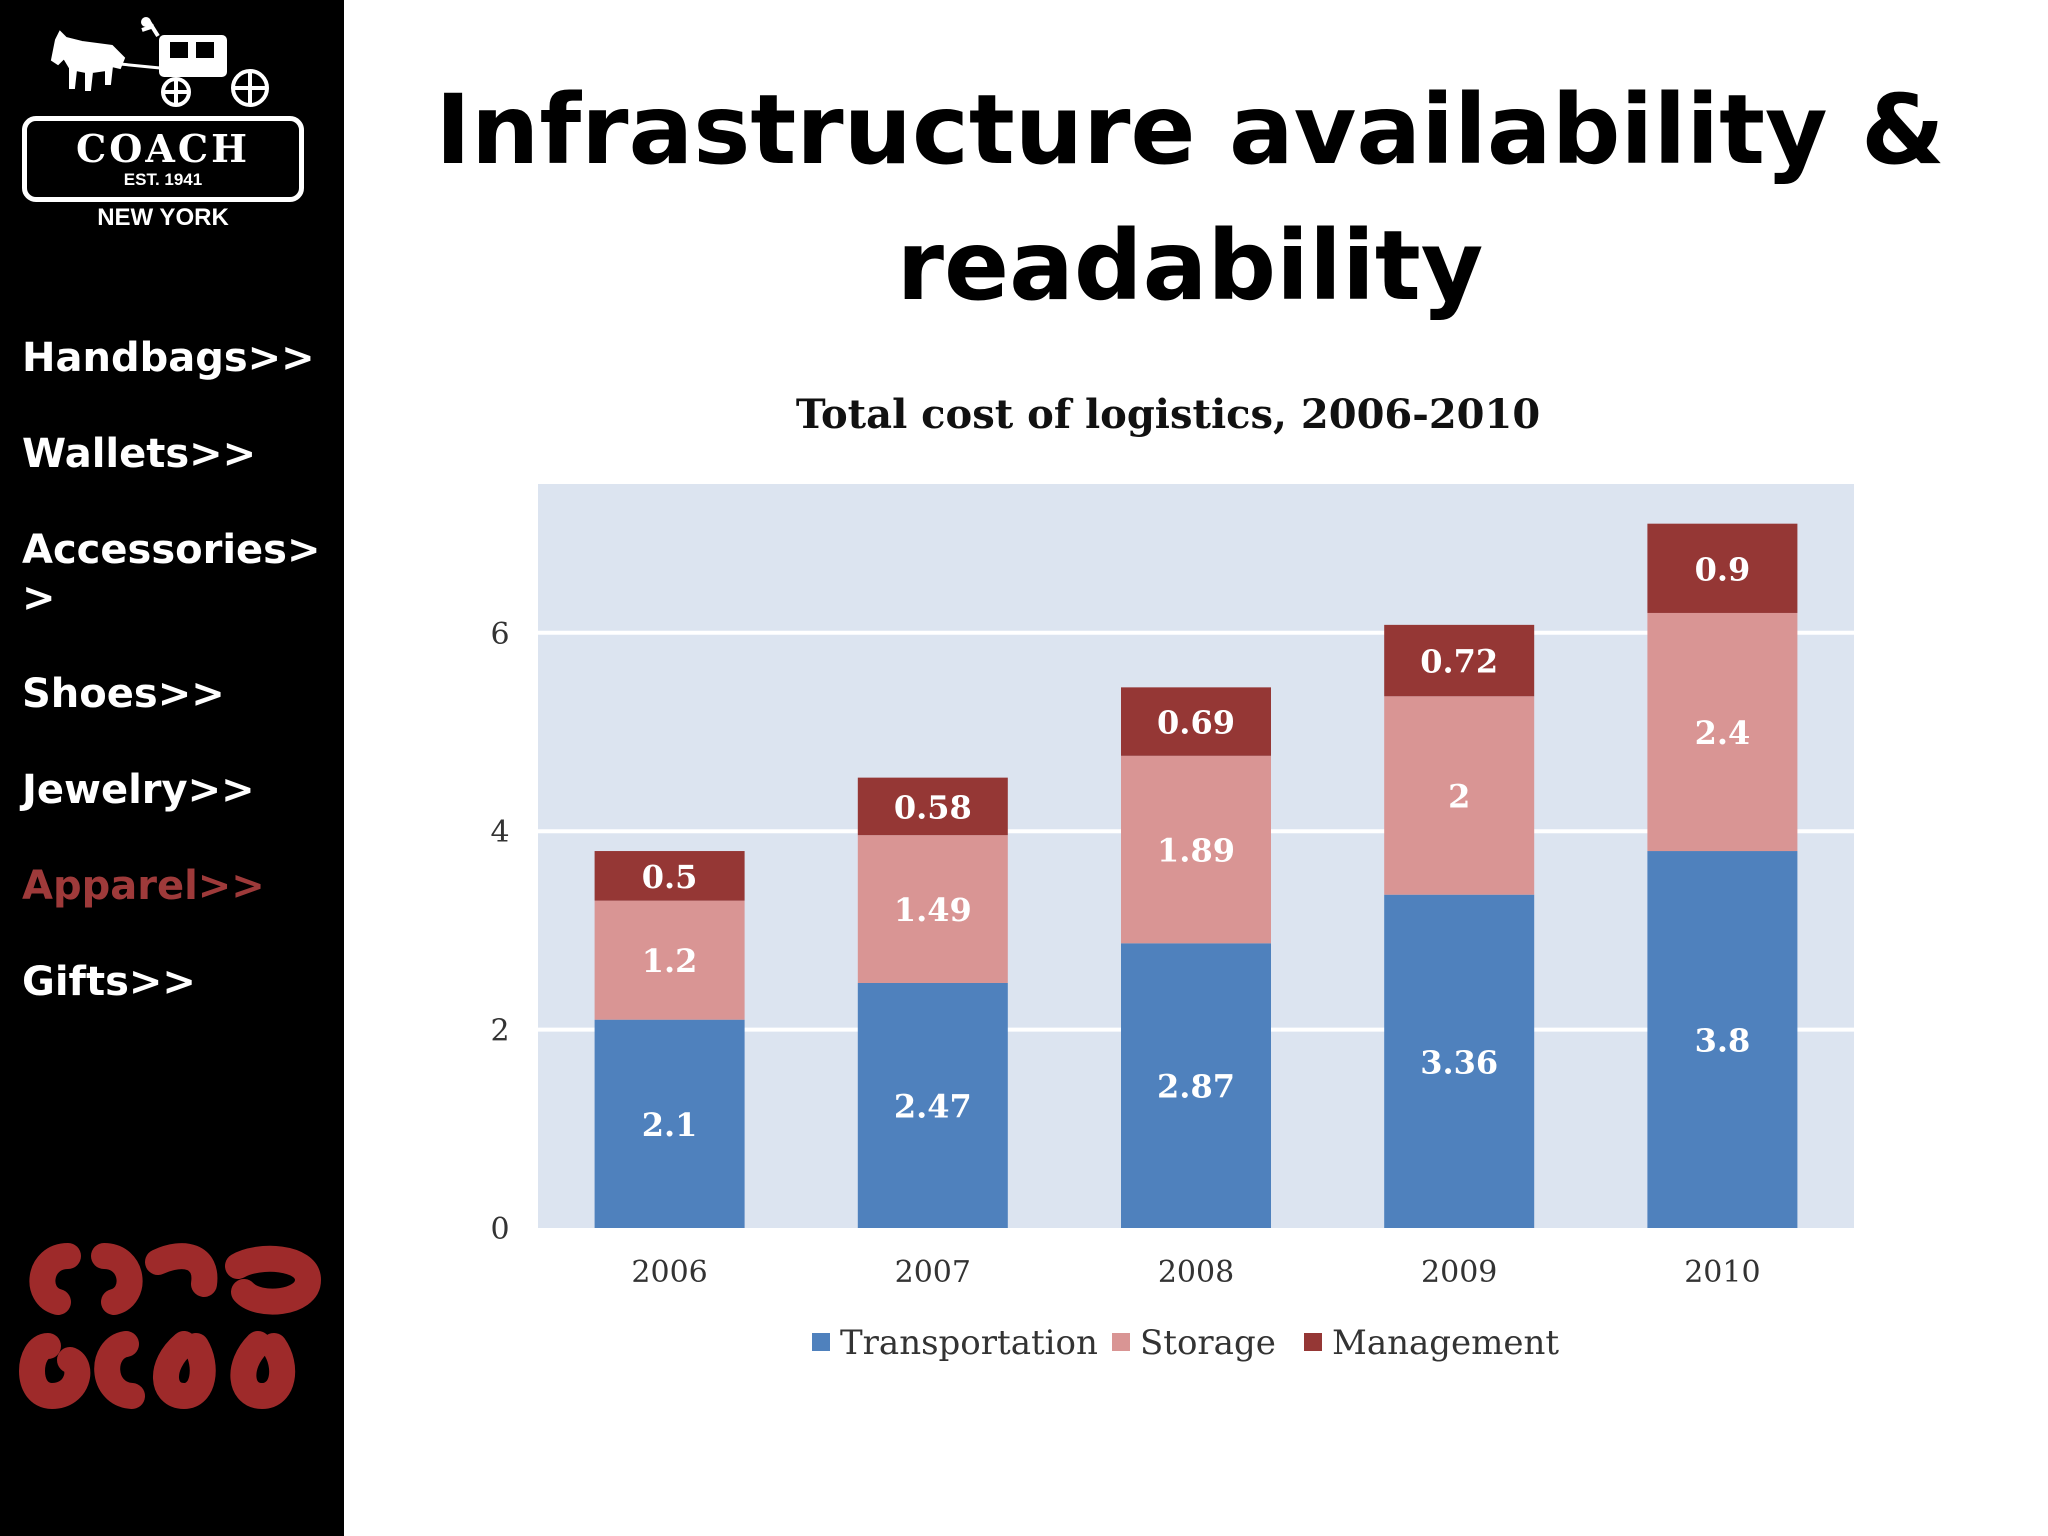  I want to click on y-tick-label: 4, so click(499, 832).